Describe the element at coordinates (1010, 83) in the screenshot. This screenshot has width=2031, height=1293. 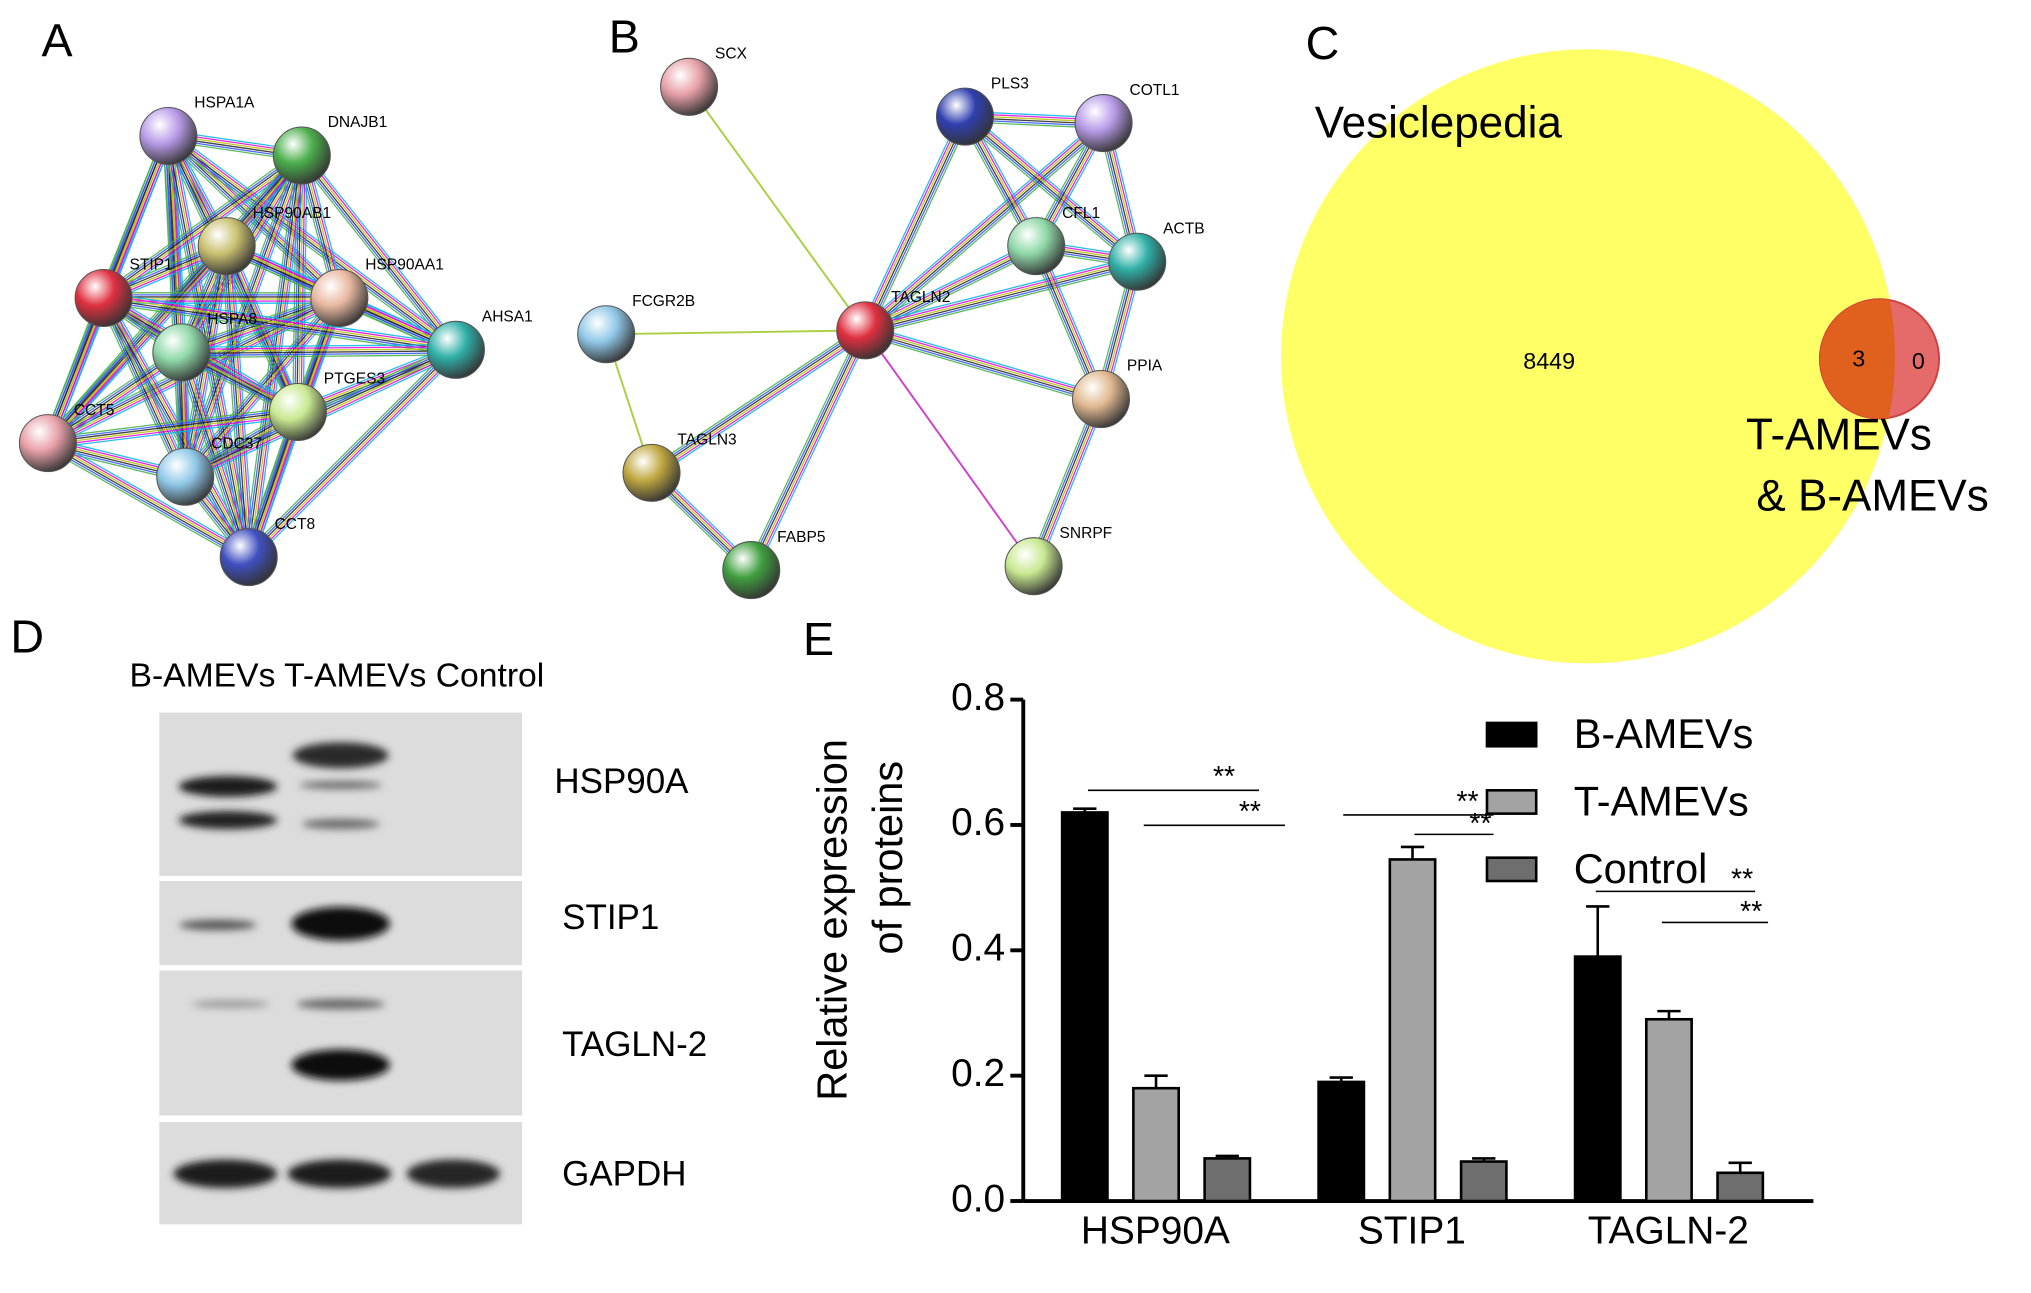
I see `node-label: PLS3` at that location.